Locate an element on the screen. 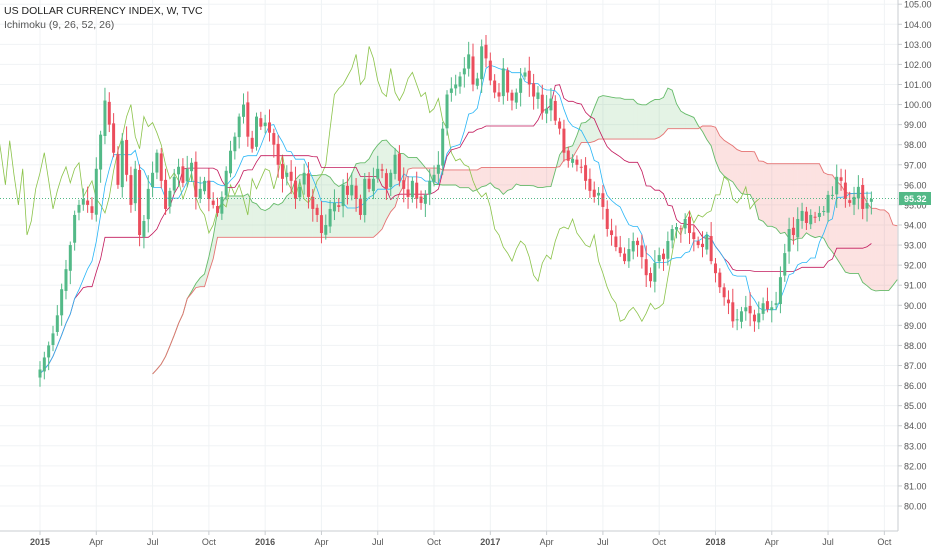 The image size is (932, 555). time-tick-label: Oct is located at coordinates (209, 542).